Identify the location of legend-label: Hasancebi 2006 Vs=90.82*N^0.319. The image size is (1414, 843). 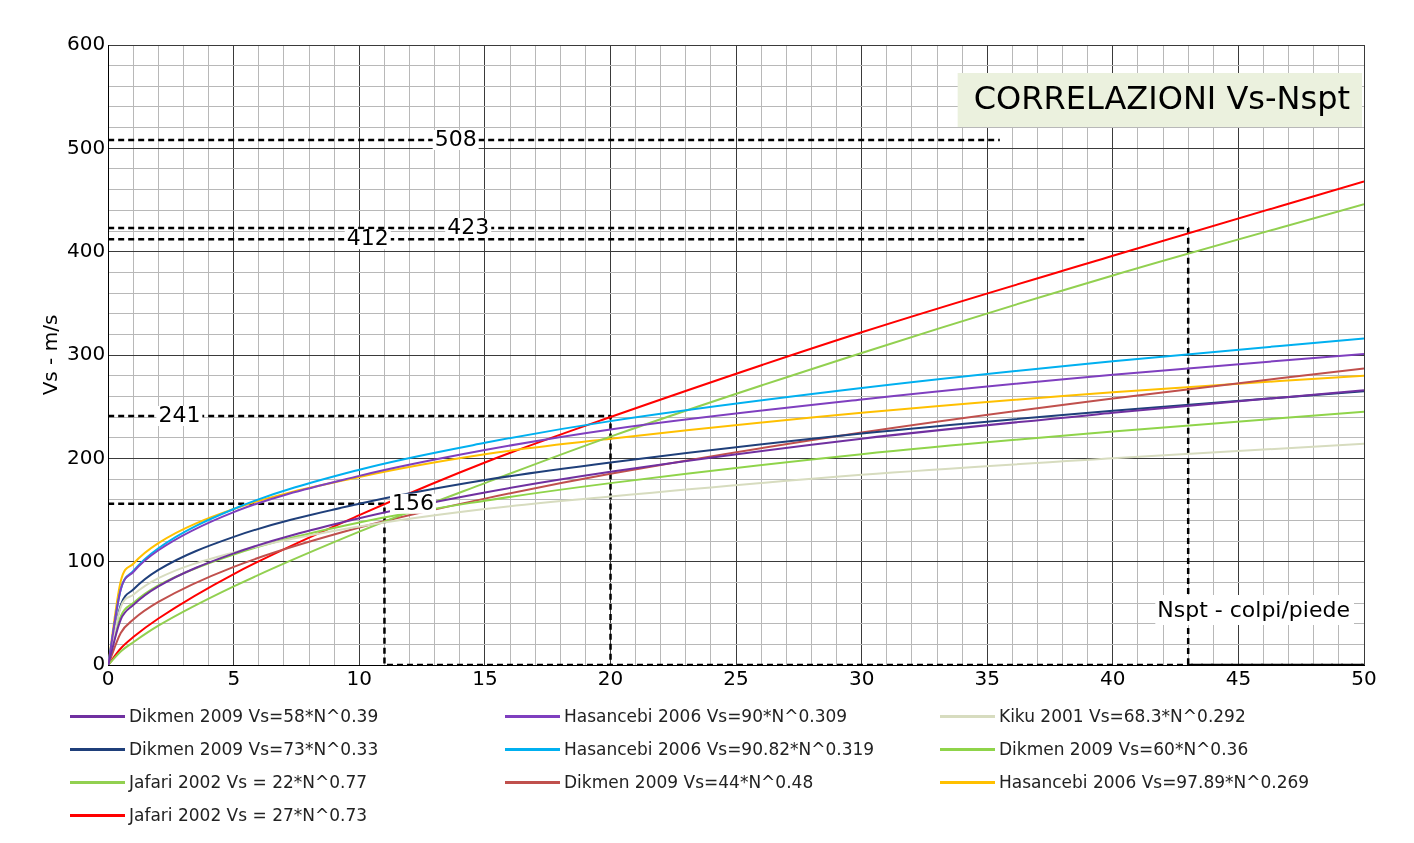
(719, 749).